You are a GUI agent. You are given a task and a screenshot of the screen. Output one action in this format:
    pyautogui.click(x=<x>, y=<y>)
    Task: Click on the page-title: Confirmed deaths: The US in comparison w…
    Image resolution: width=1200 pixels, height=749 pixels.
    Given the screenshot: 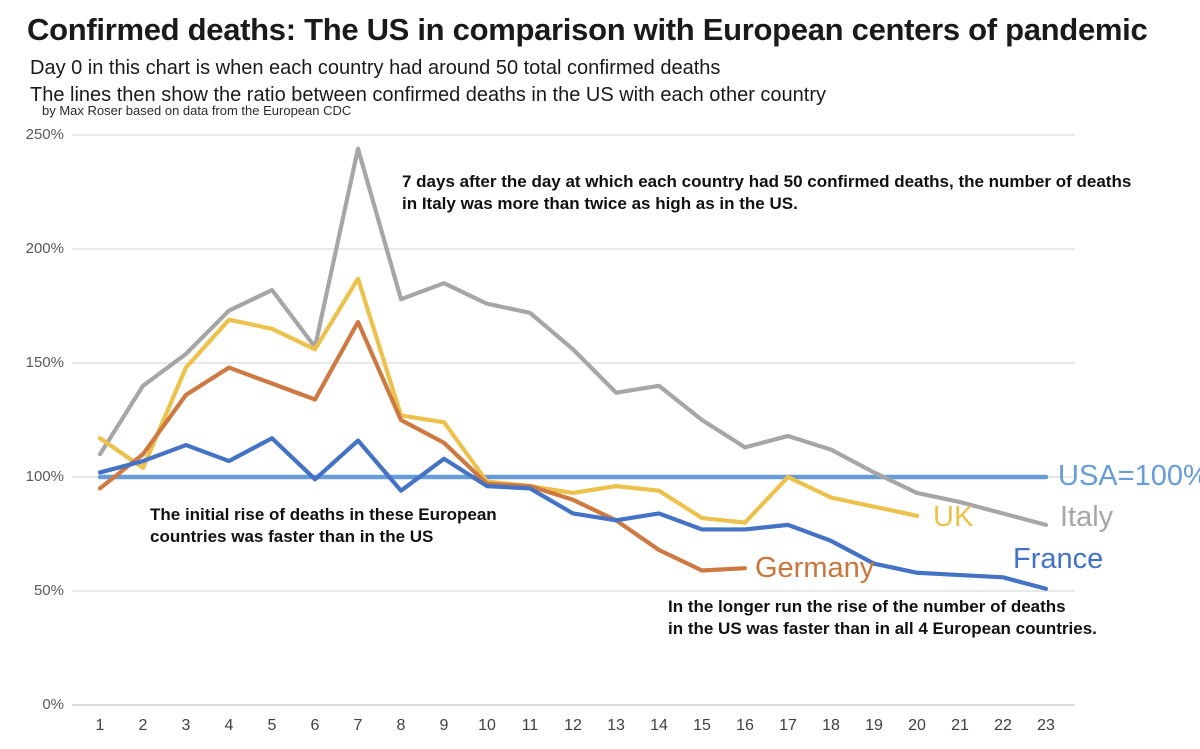 What is the action you would take?
    pyautogui.click(x=587, y=29)
    